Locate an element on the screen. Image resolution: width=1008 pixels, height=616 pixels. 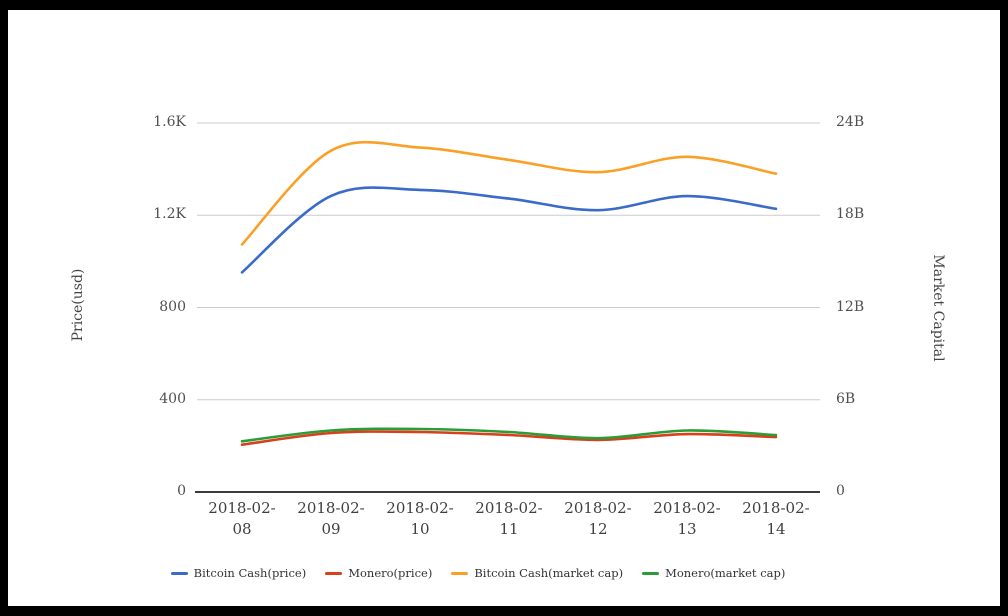
series-line-bitcoin-cash-market-cap is located at coordinates (509, 193).